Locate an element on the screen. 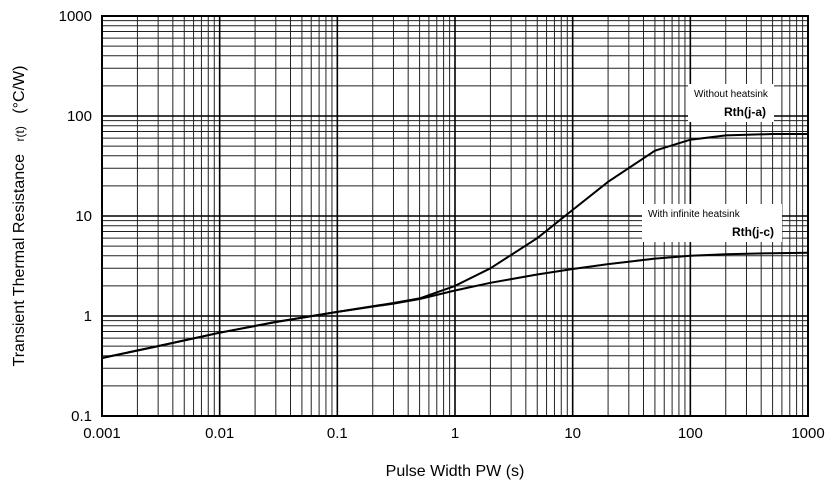 The image size is (830, 485). y-axis-symbol: r(t) is located at coordinates (20, 133).